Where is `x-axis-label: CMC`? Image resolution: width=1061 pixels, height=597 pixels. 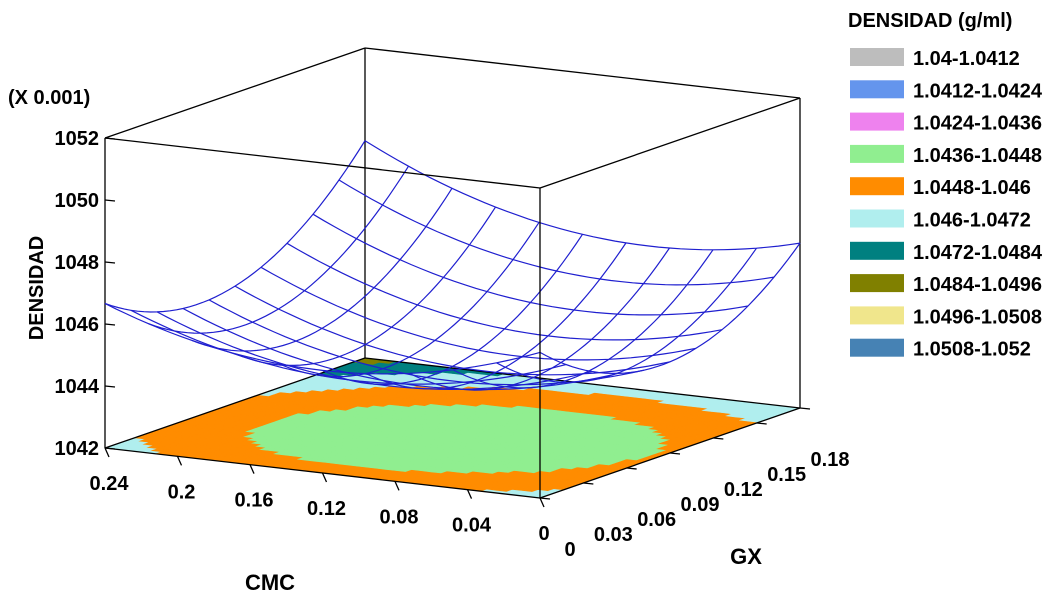 x-axis-label: CMC is located at coordinates (270, 582).